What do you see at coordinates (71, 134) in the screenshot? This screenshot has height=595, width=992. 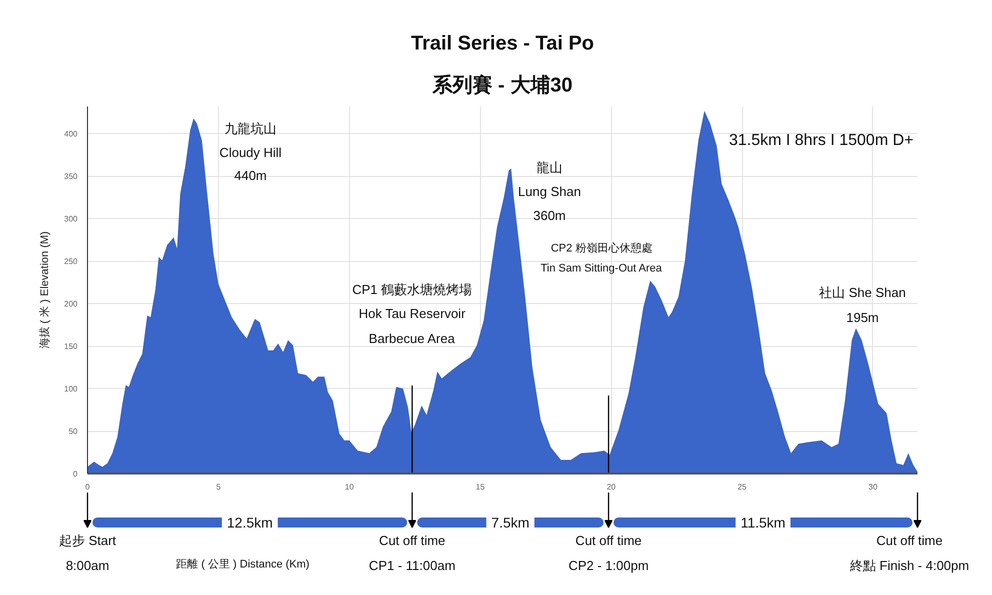 I see `y-tick-label: 400` at bounding box center [71, 134].